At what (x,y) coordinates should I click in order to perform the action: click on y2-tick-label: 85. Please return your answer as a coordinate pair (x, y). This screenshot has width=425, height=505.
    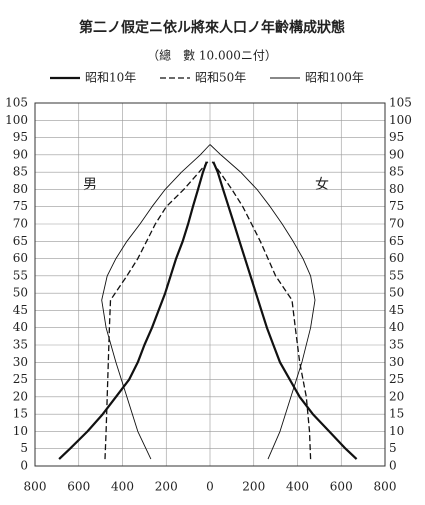
    Looking at the image, I should click on (396, 172).